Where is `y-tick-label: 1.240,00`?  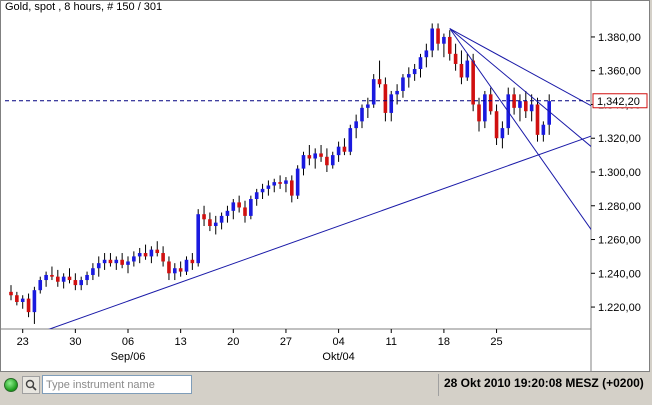 y-tick-label: 1.240,00 is located at coordinates (619, 274).